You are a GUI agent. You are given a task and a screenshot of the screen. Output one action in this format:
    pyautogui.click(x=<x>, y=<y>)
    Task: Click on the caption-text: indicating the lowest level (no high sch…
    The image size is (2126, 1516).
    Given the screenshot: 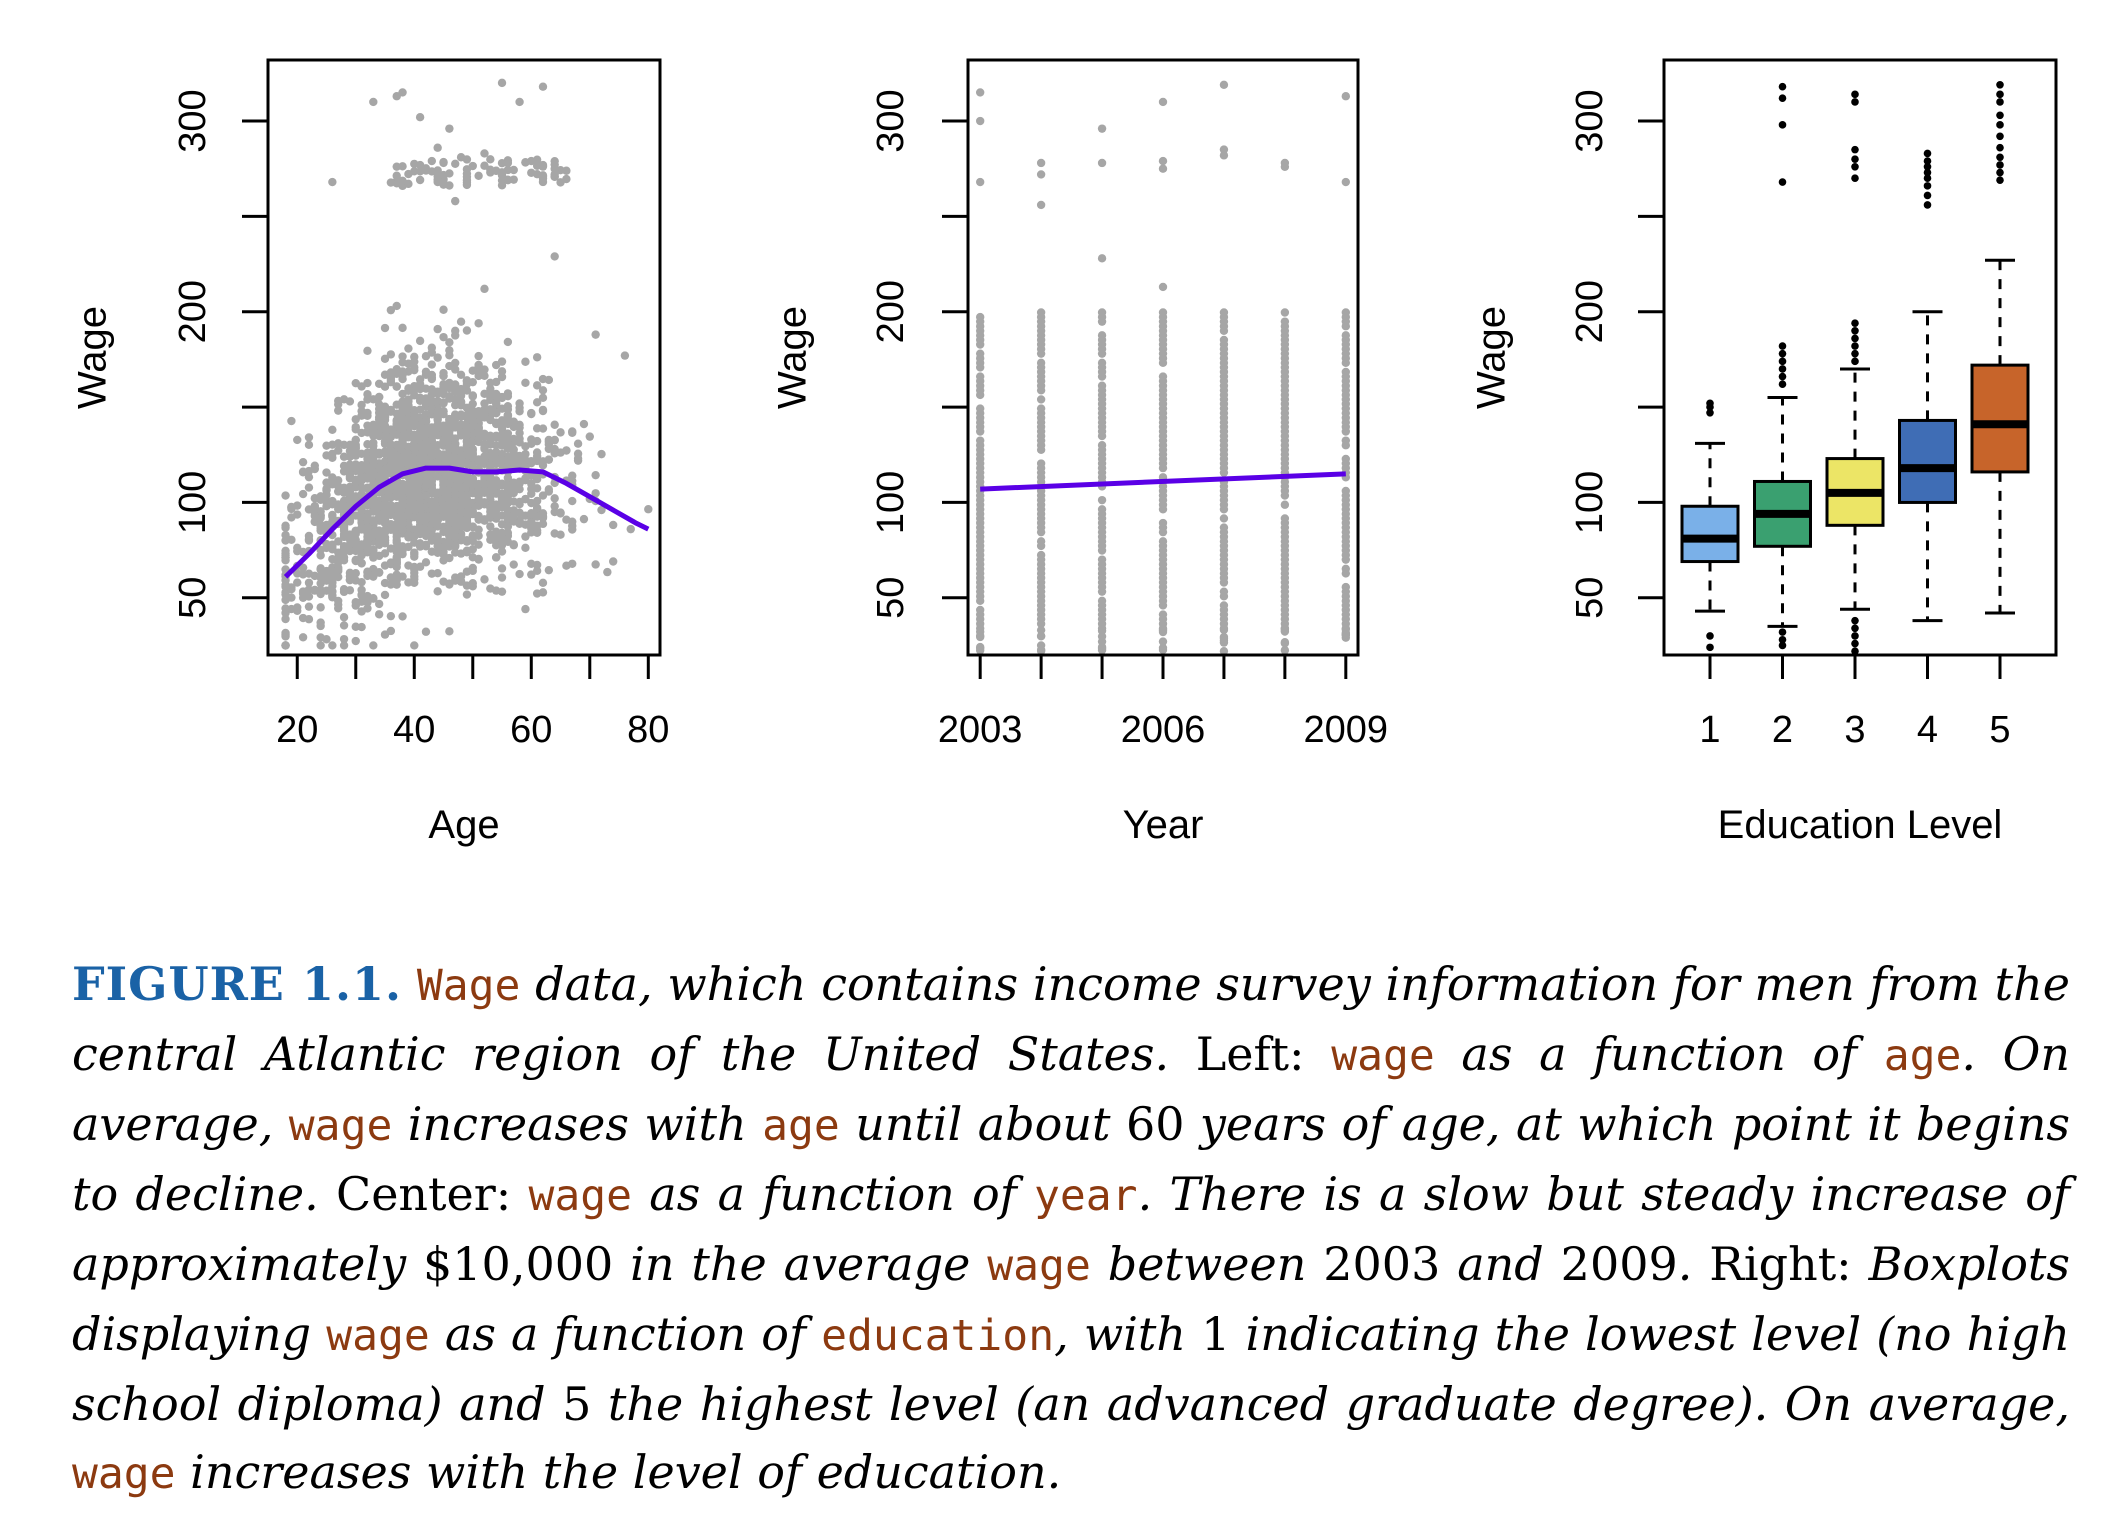 What is the action you would take?
    pyautogui.click(x=1071, y=1369)
    